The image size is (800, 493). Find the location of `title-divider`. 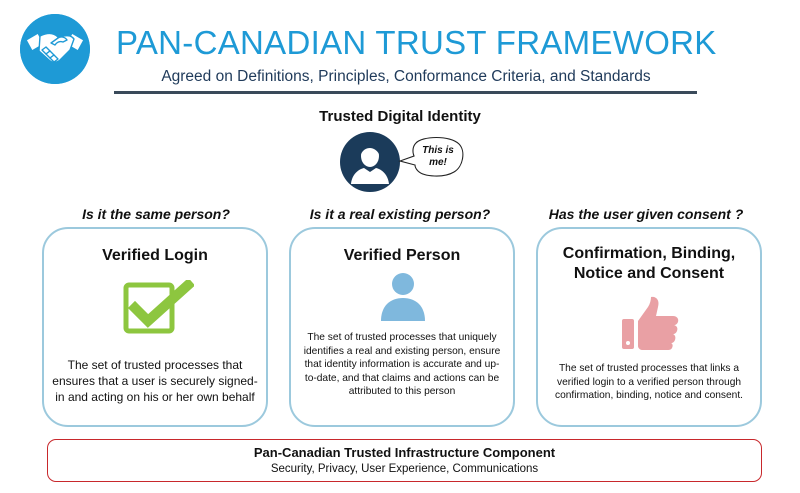

title-divider is located at coordinates (405, 92).